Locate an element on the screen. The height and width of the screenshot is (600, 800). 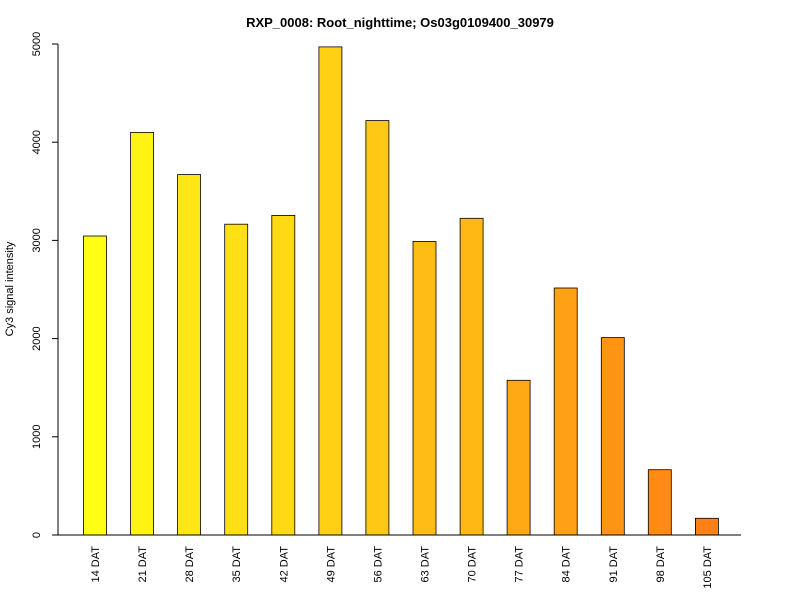
bar-63-dat is located at coordinates (424, 388).